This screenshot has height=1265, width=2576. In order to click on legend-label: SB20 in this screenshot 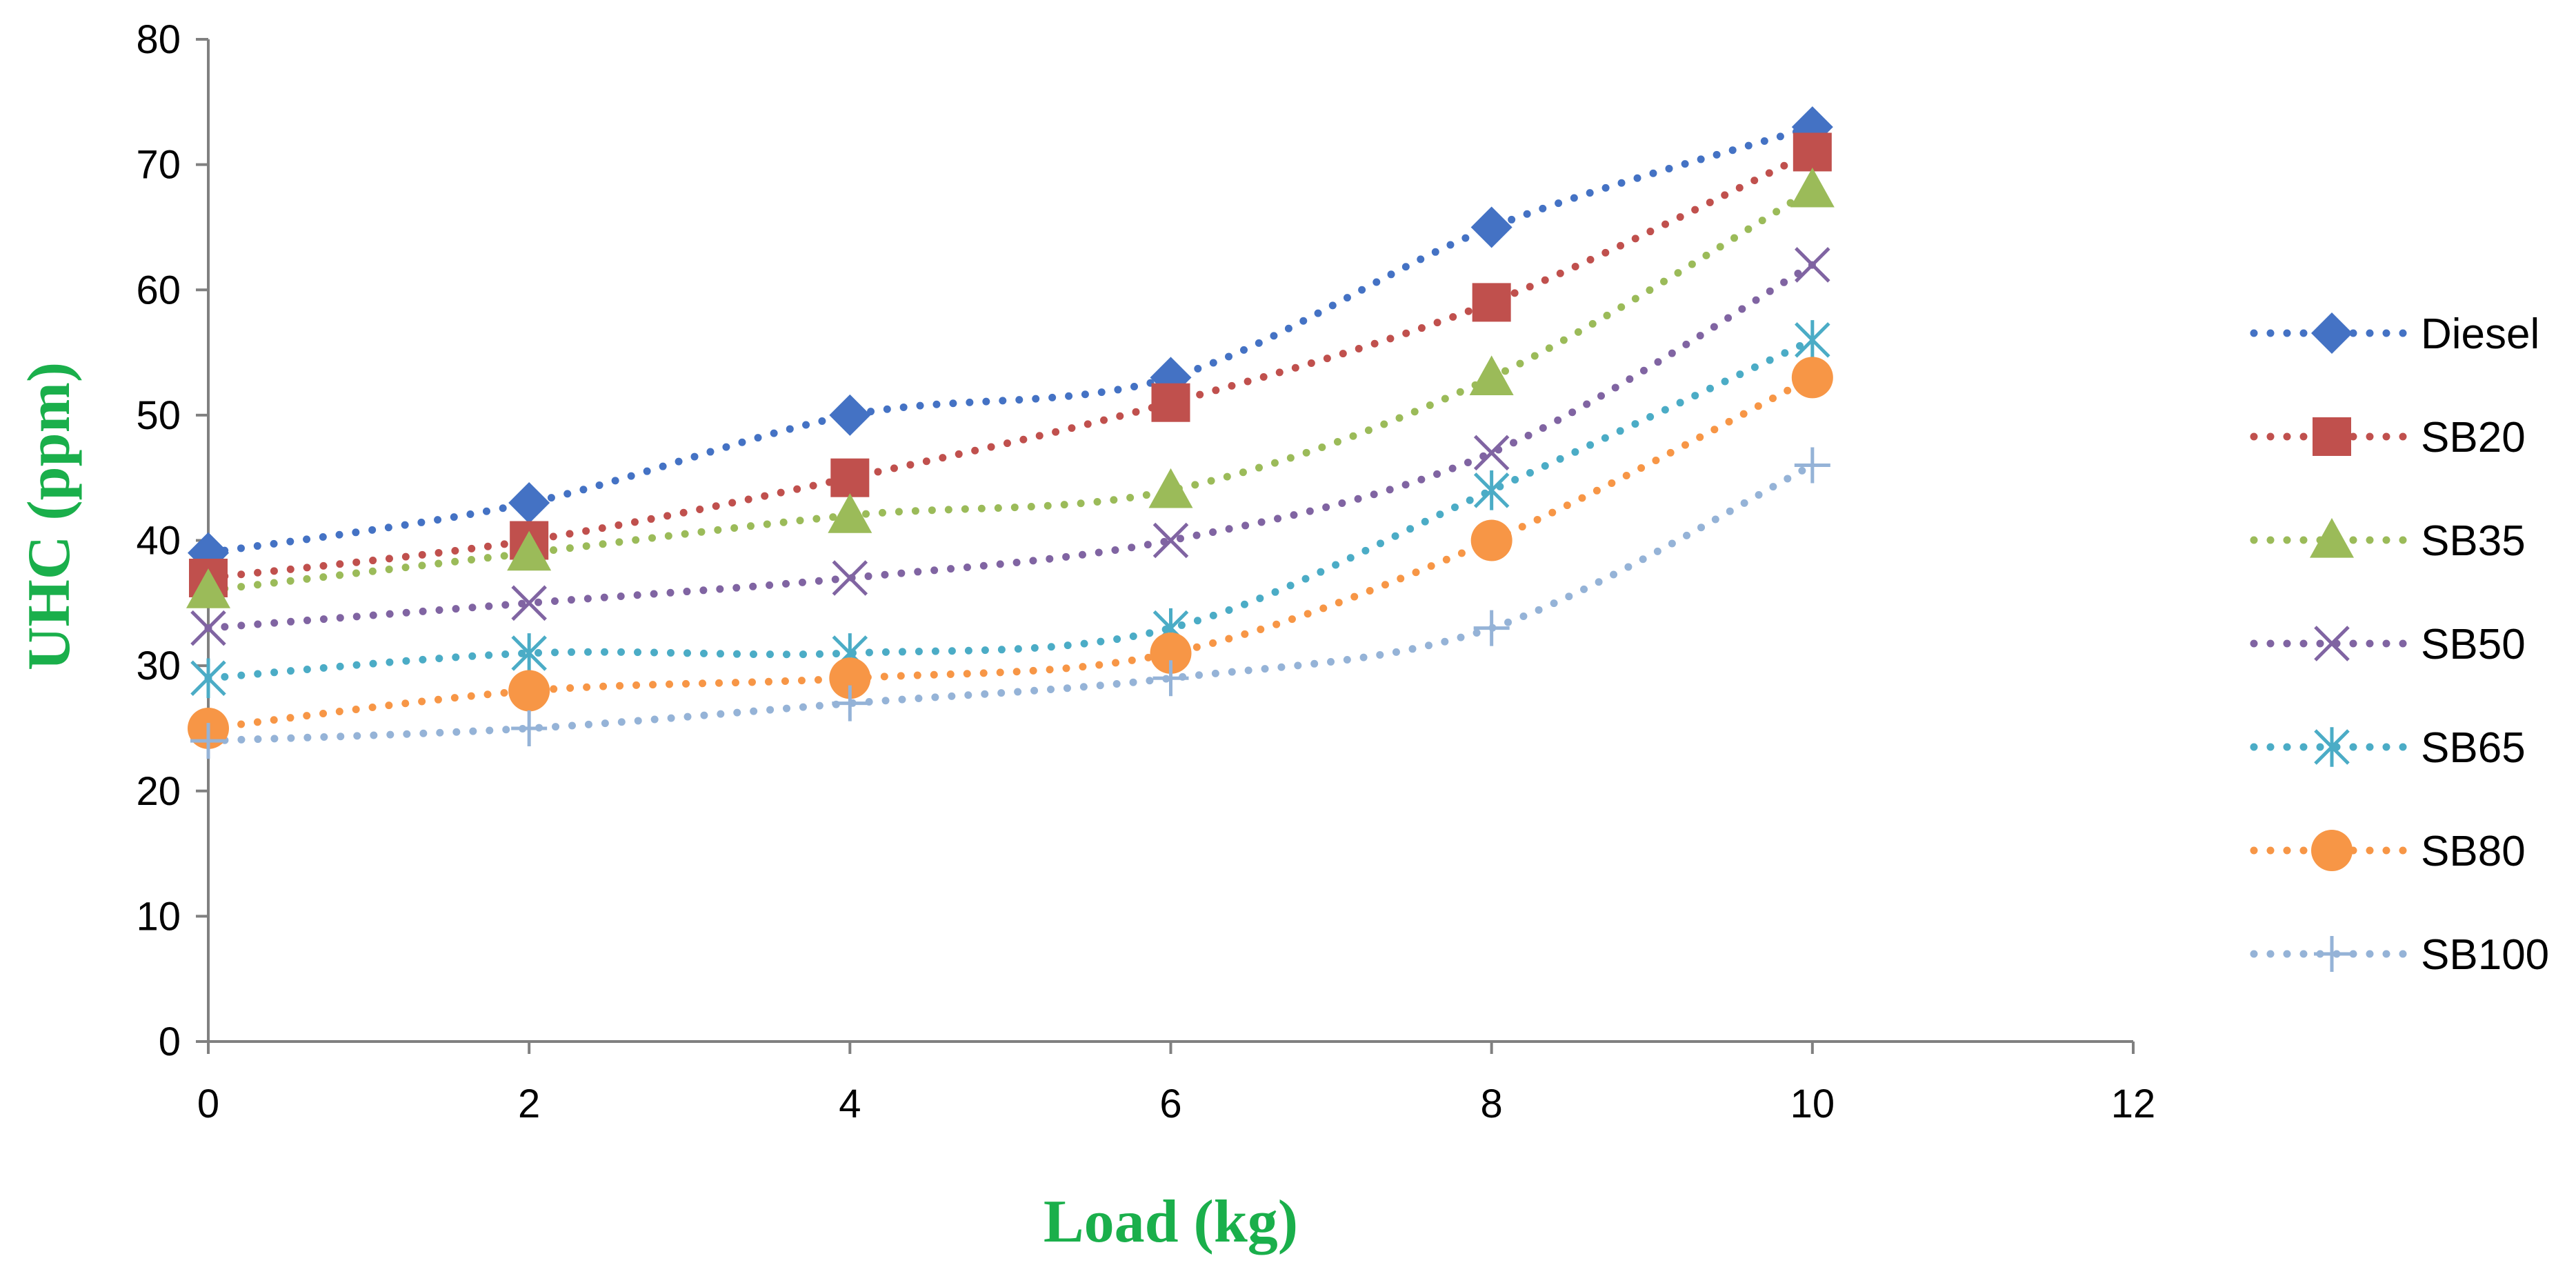, I will do `click(2473, 437)`.